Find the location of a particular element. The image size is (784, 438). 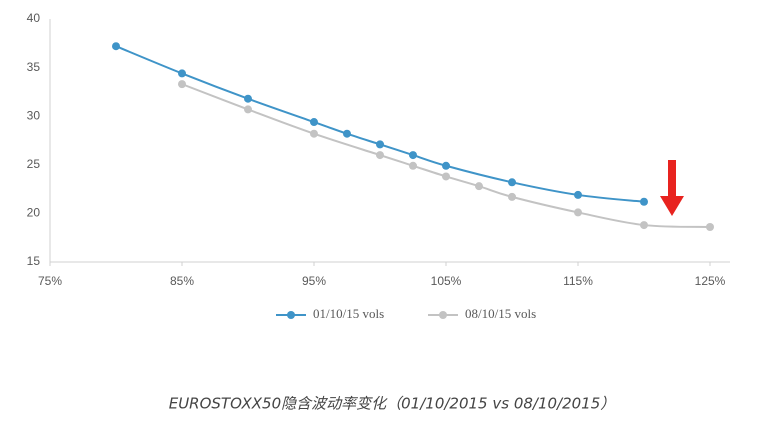

y-tick-label: 15 is located at coordinates (34, 261).